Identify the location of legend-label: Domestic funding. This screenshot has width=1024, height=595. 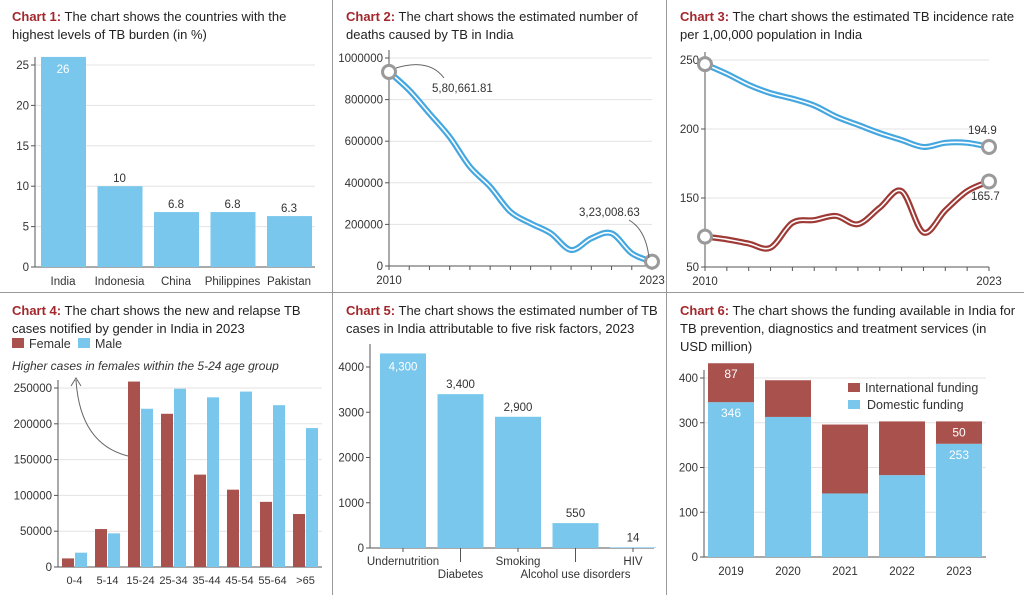
(915, 405).